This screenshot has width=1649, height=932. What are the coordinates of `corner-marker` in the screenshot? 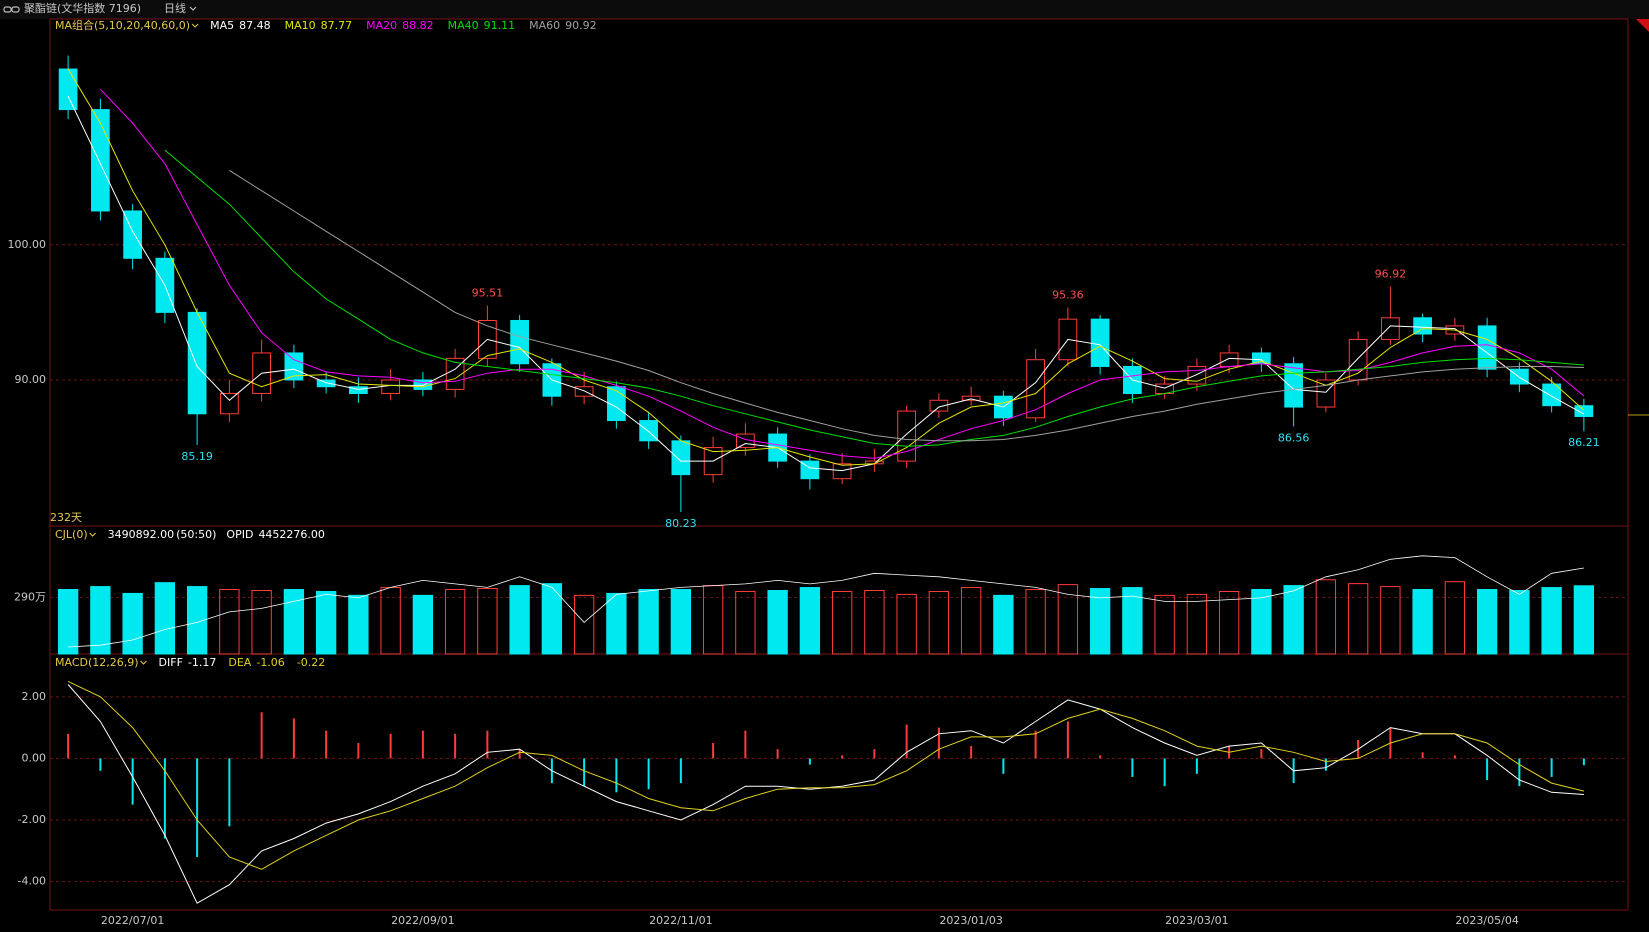 It's located at (1642, 25).